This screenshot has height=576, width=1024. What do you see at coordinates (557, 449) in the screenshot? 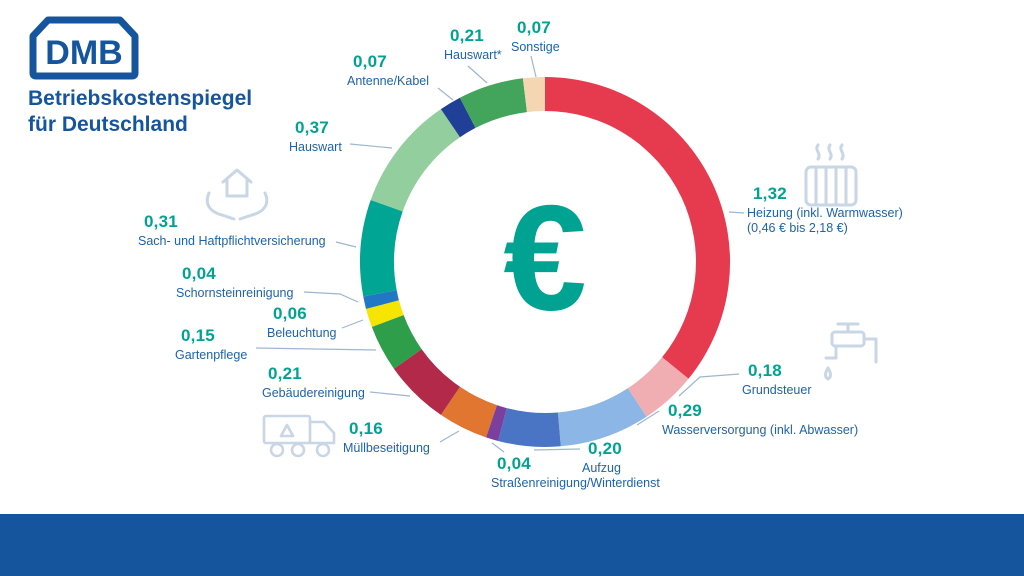
I see `leader-line-aufzug` at bounding box center [557, 449].